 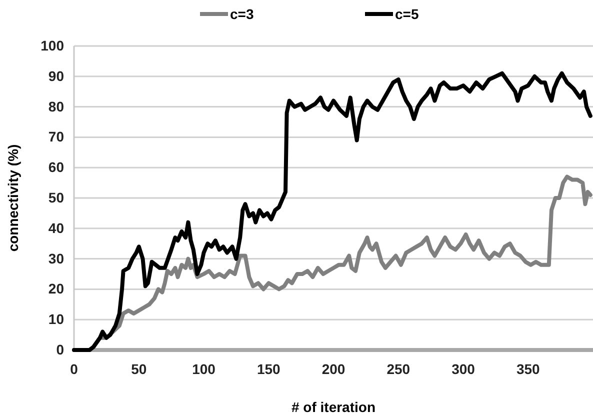 What do you see at coordinates (204, 368) in the screenshot?
I see `x-tick-label: 100` at bounding box center [204, 368].